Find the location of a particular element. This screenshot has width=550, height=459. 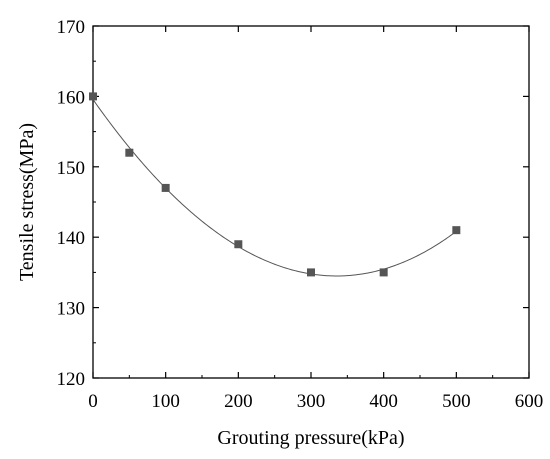

x-tick-label: 100 is located at coordinates (165, 401).